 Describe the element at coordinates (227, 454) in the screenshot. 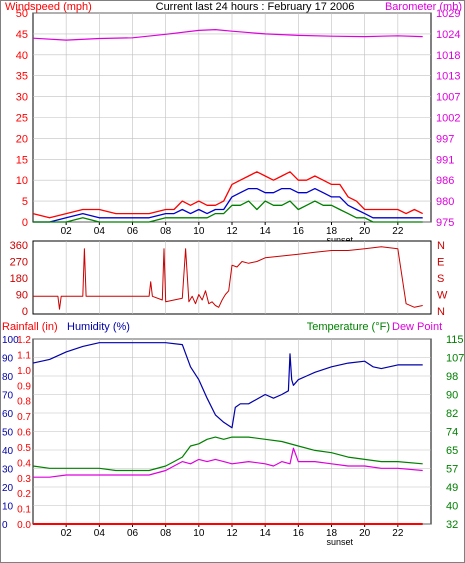

I see `temperature-line` at that location.